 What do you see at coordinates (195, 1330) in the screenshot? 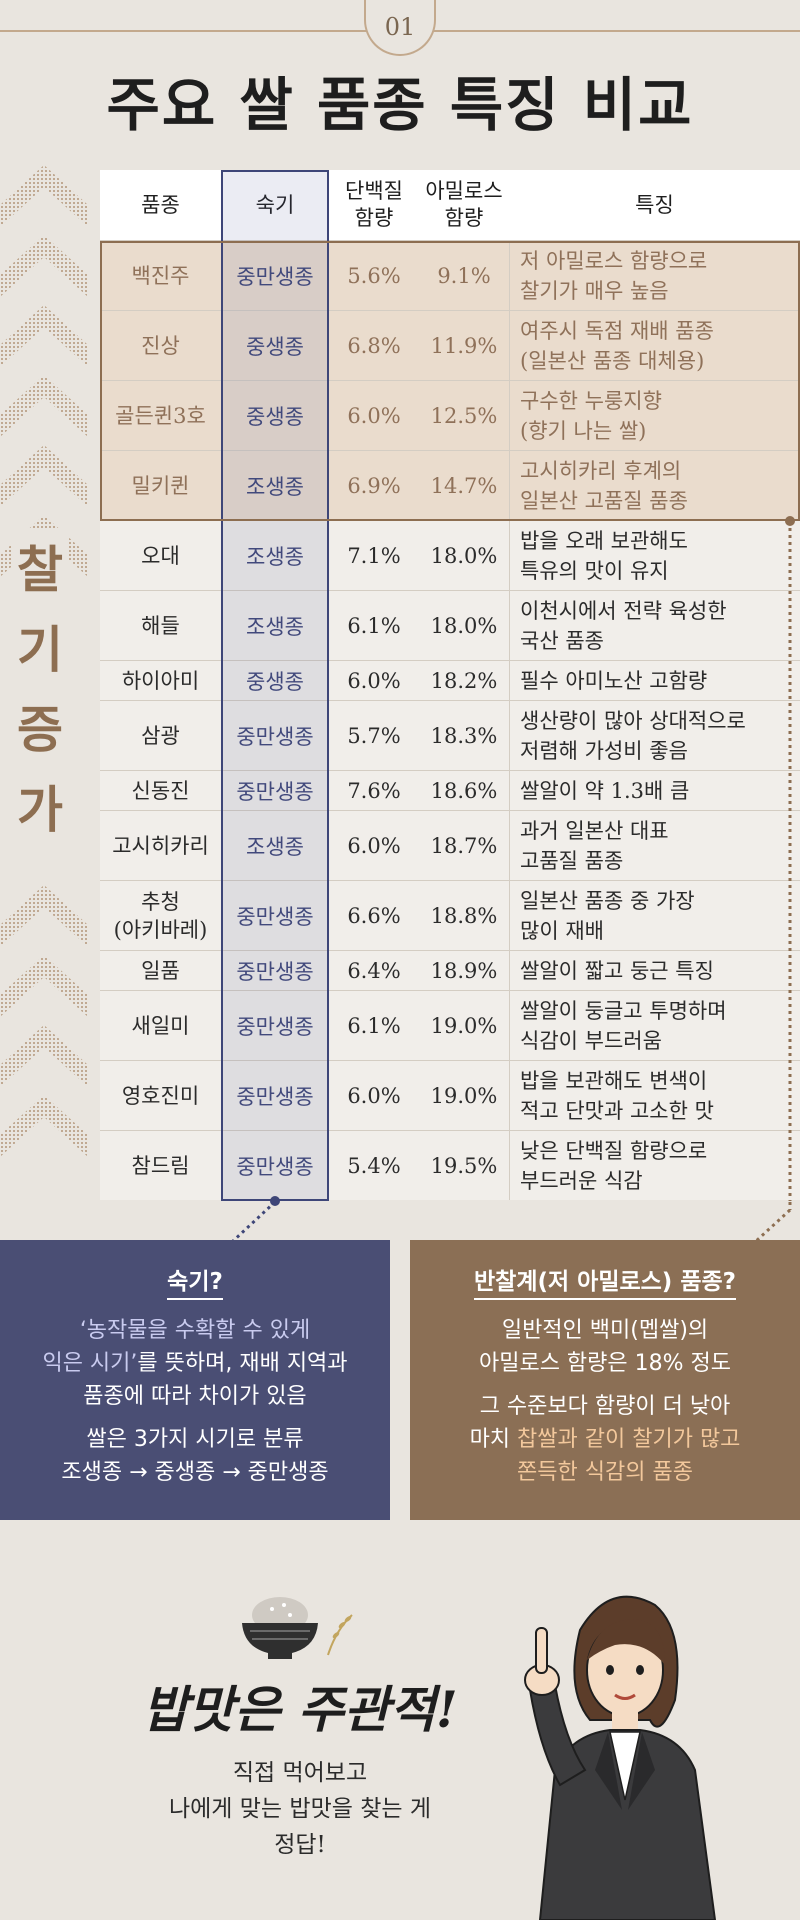
I see `highlight-text: ‘농작물을 수확할 수 있게` at bounding box center [195, 1330].